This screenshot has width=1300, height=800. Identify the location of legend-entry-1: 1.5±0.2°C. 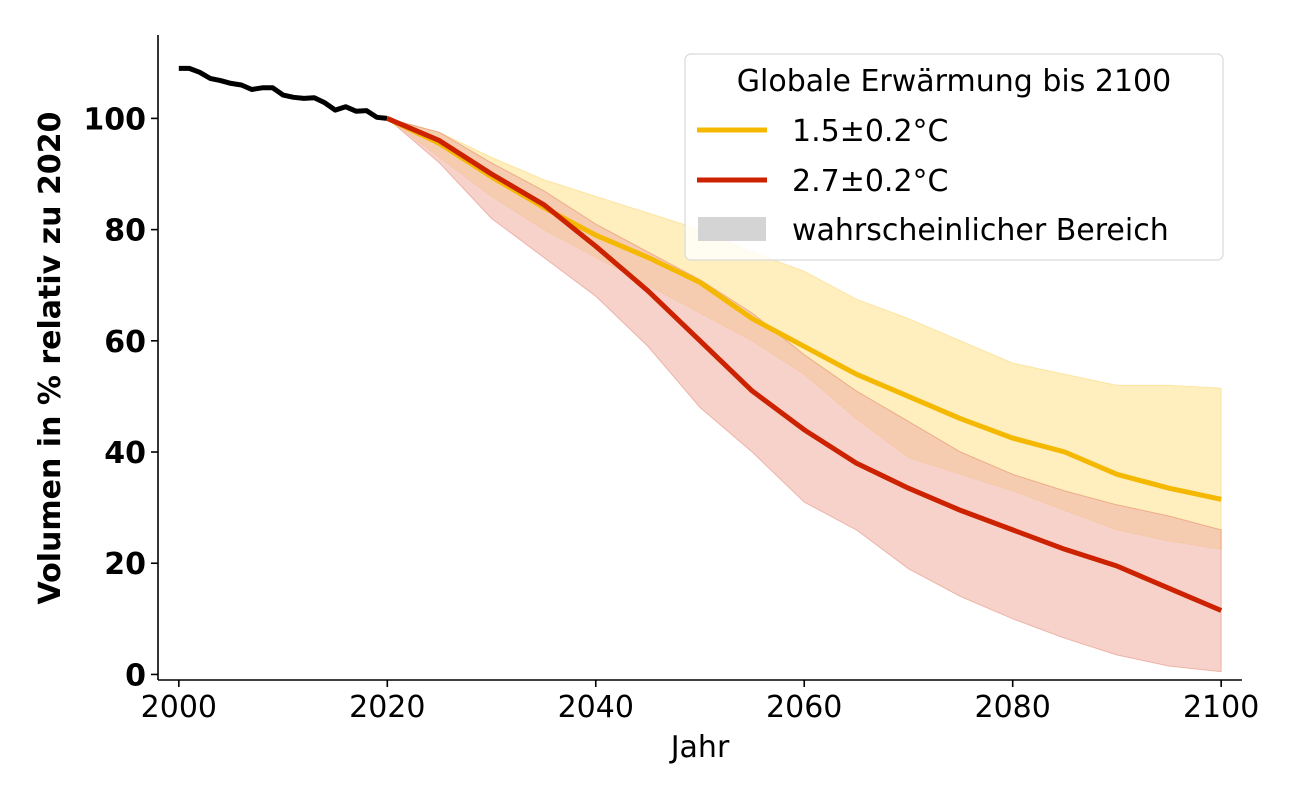
(870, 131).